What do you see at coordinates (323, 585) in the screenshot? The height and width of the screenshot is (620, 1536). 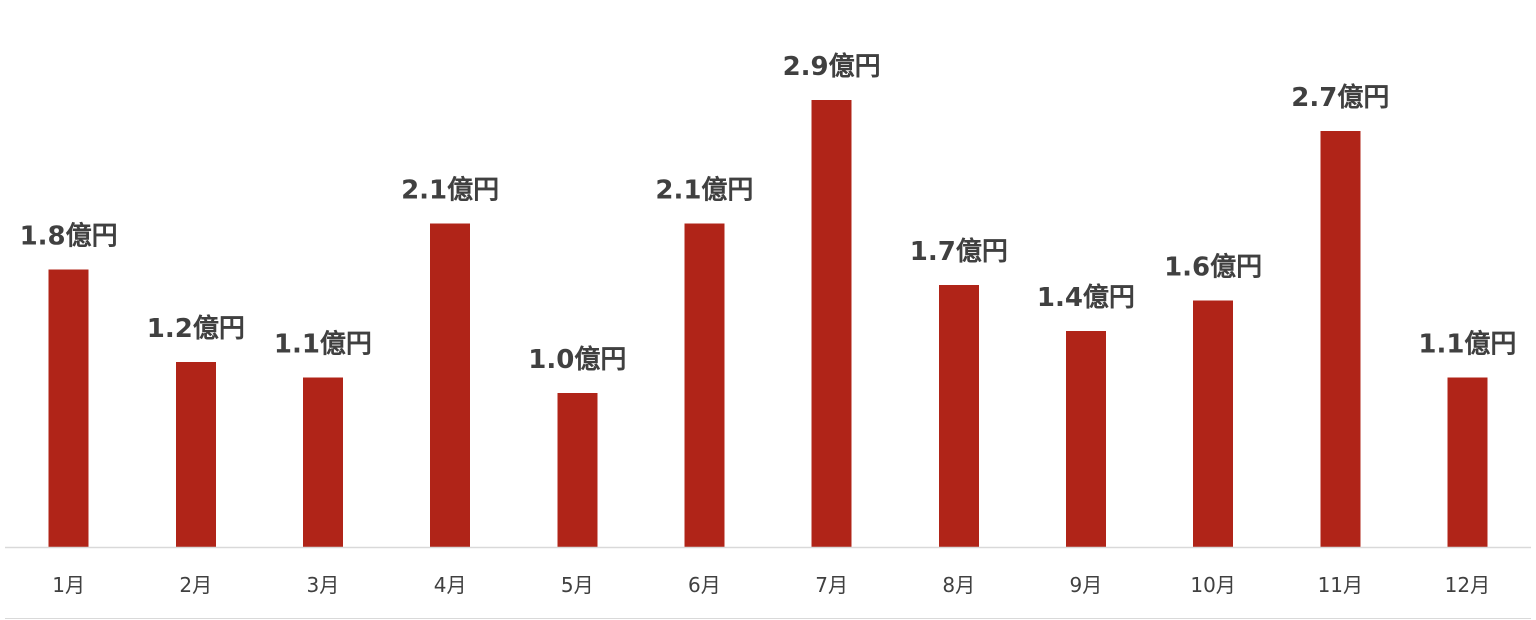 I see `x-tick-label-3: 3月` at bounding box center [323, 585].